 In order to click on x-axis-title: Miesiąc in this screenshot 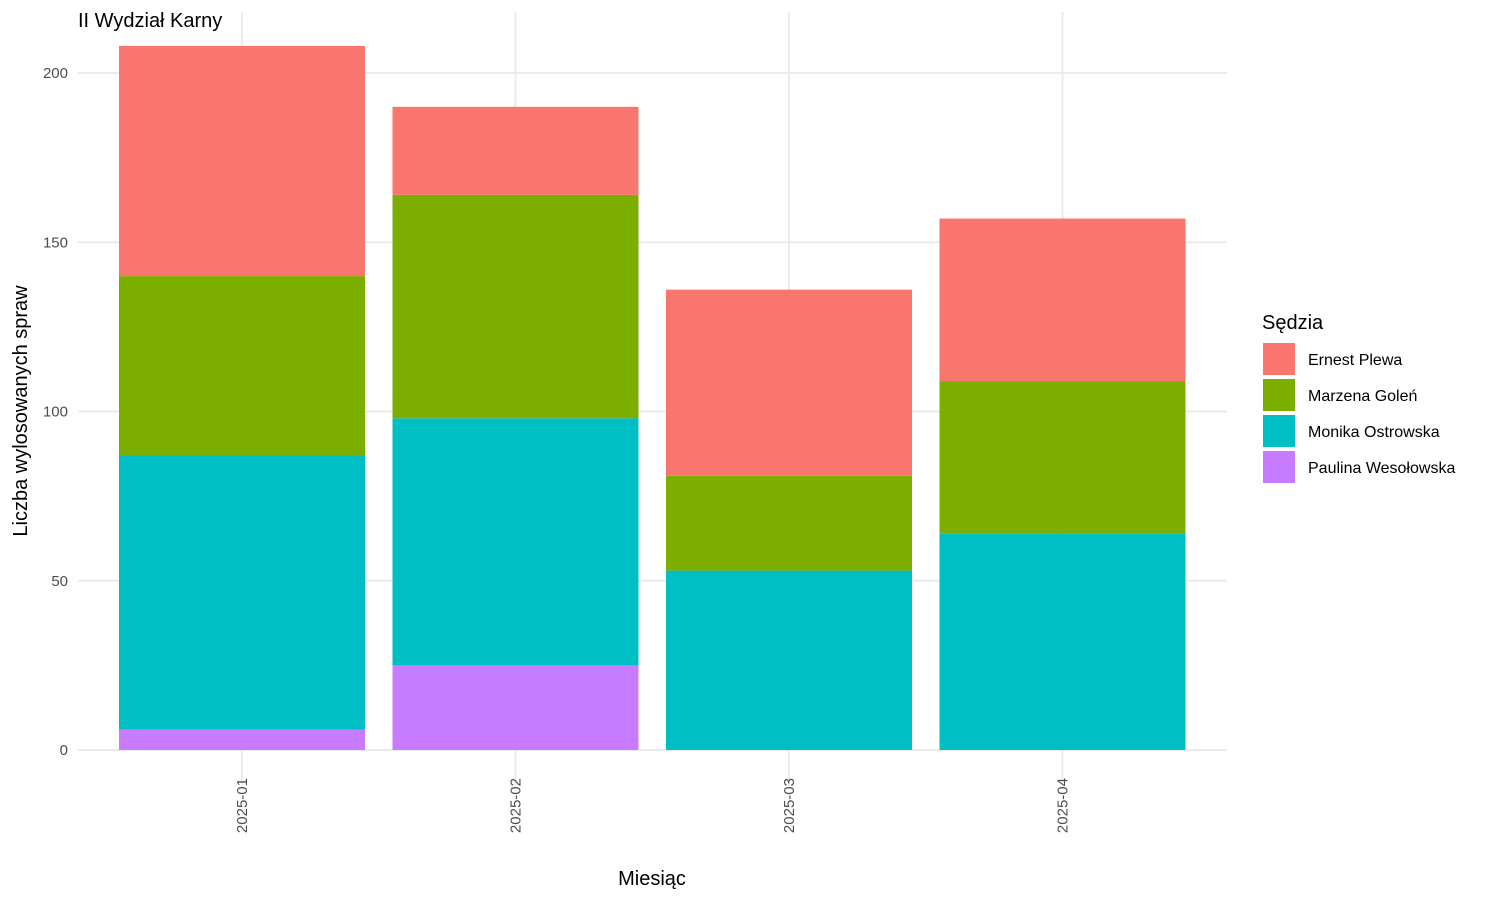, I will do `click(652, 879)`.